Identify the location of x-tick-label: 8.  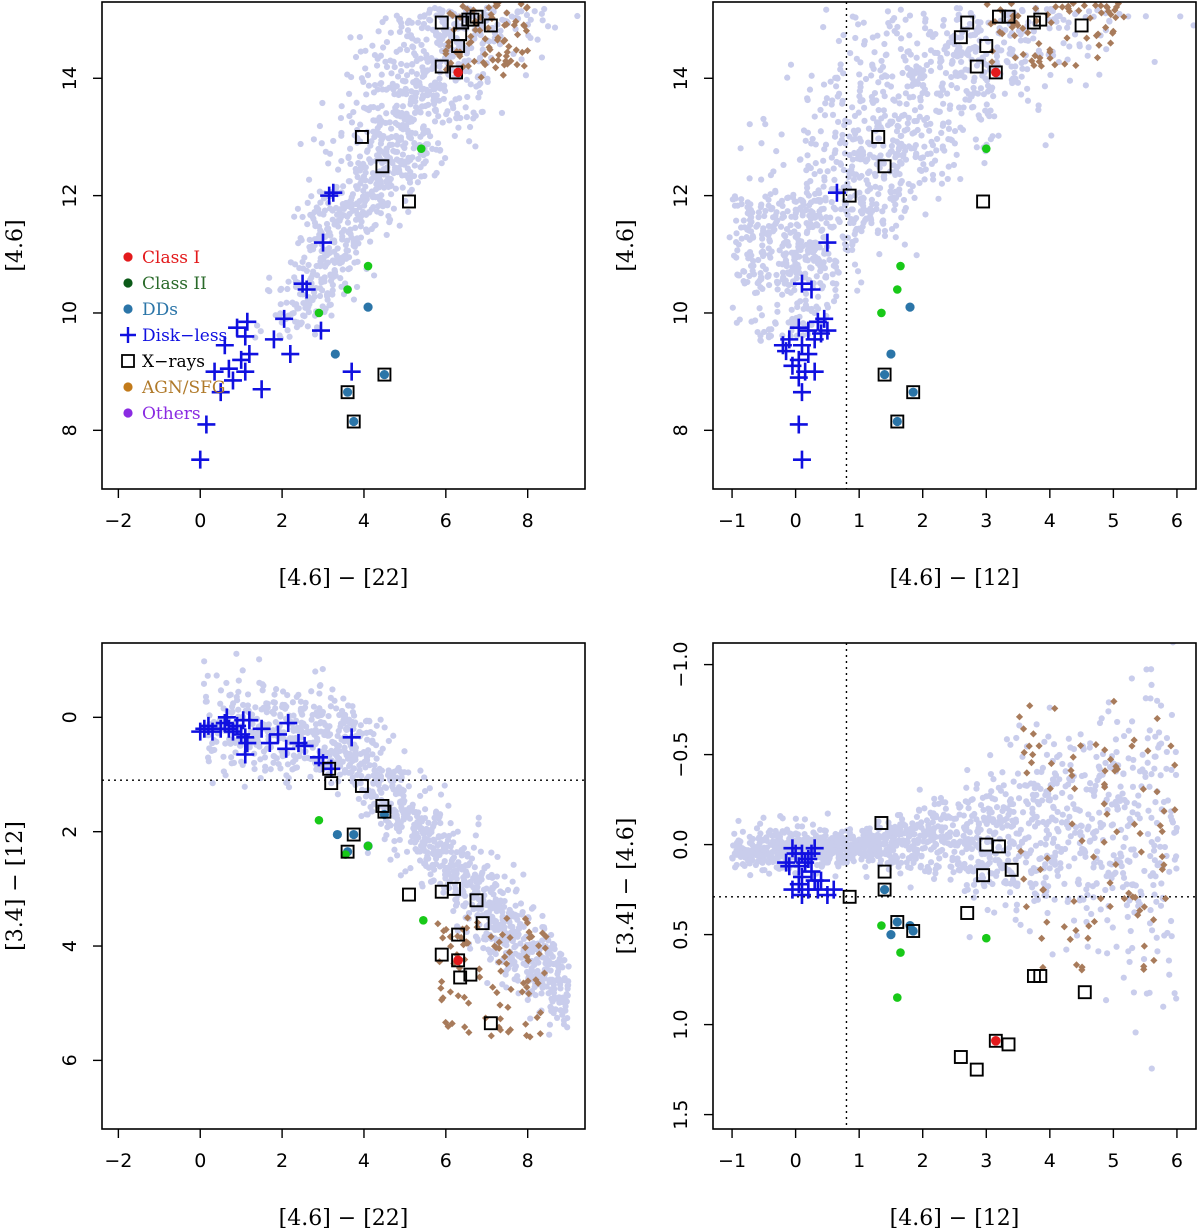
(528, 521).